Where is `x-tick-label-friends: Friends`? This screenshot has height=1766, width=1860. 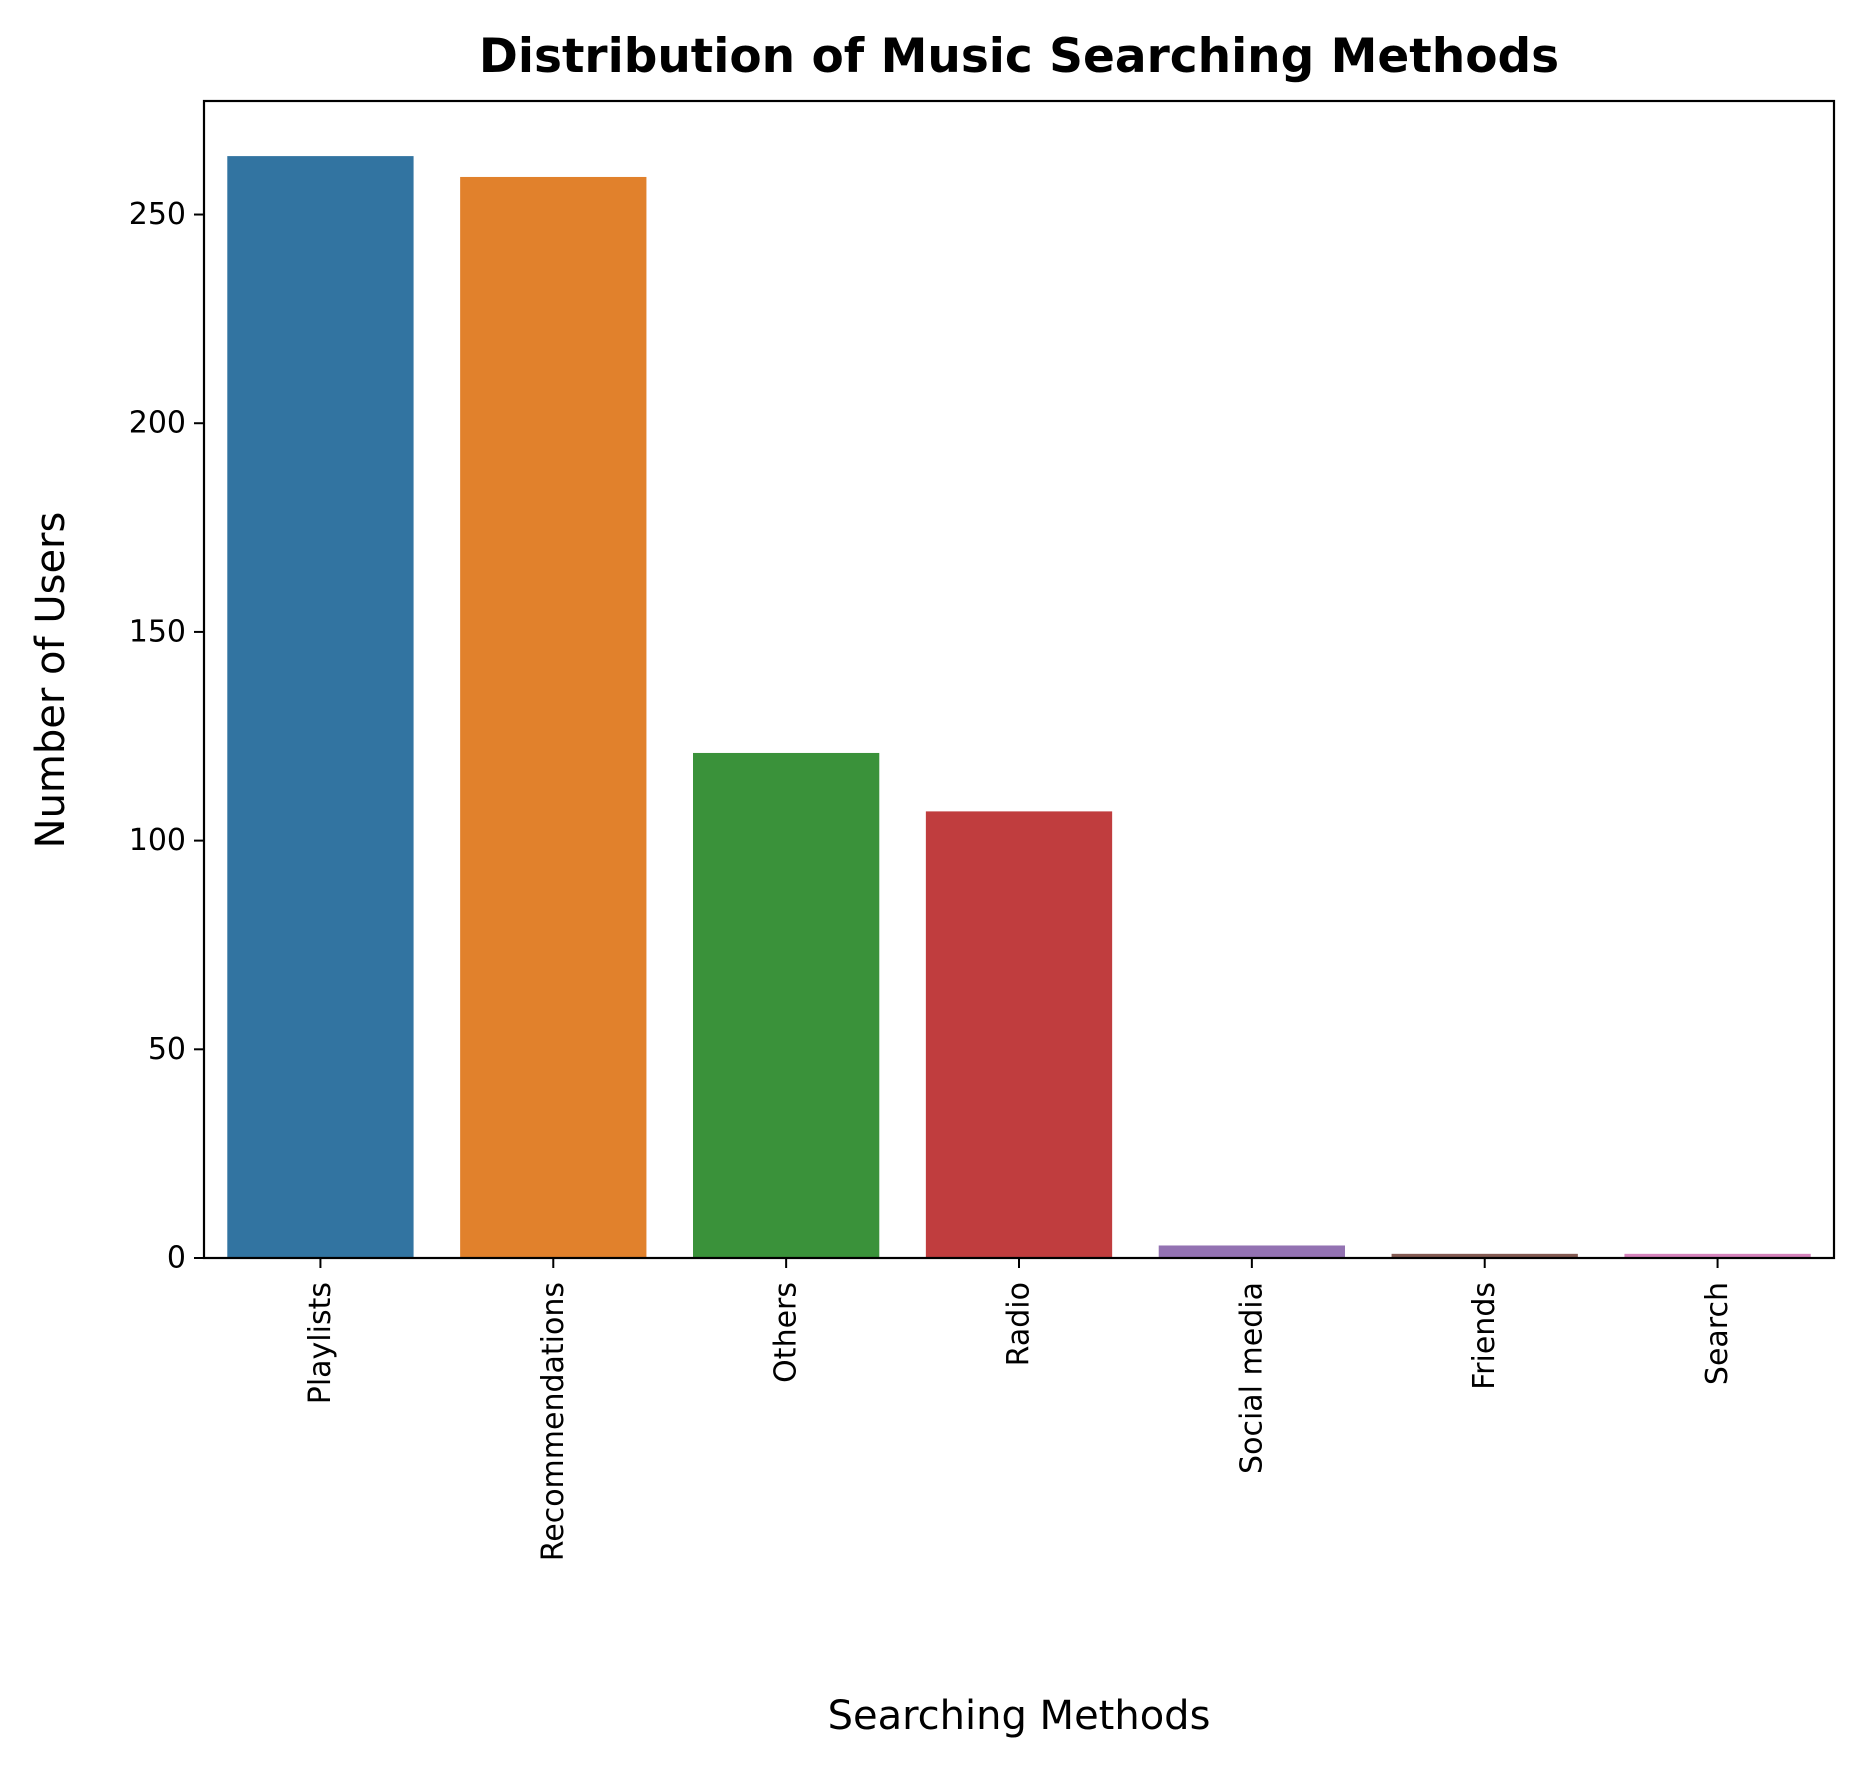
x-tick-label-friends: Friends is located at coordinates (1484, 1336).